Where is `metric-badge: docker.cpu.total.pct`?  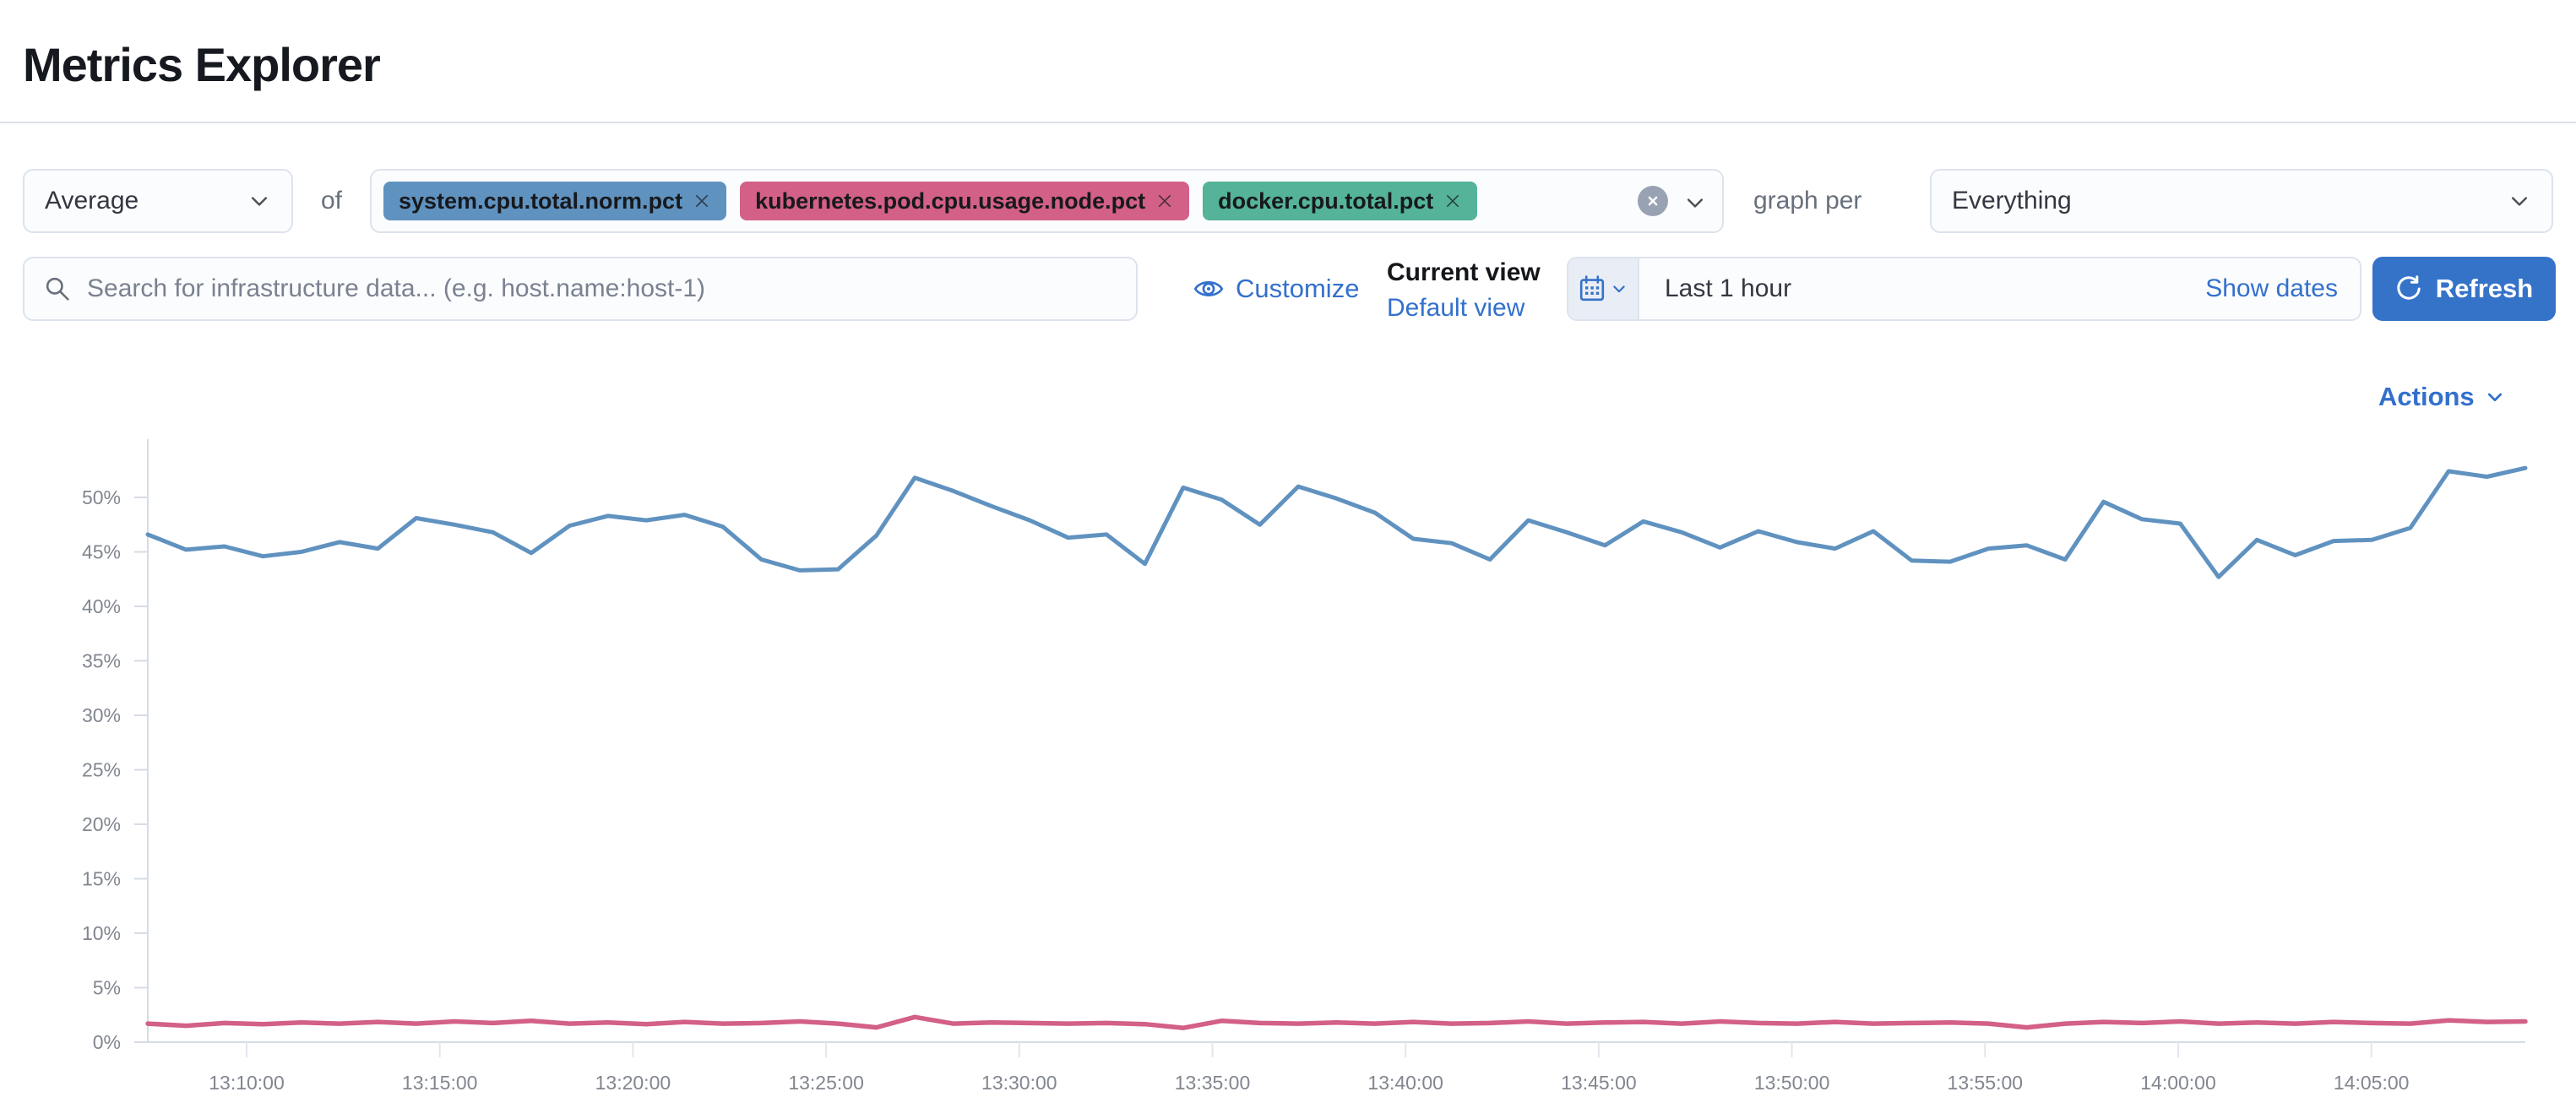
metric-badge: docker.cpu.total.pct is located at coordinates (1340, 201).